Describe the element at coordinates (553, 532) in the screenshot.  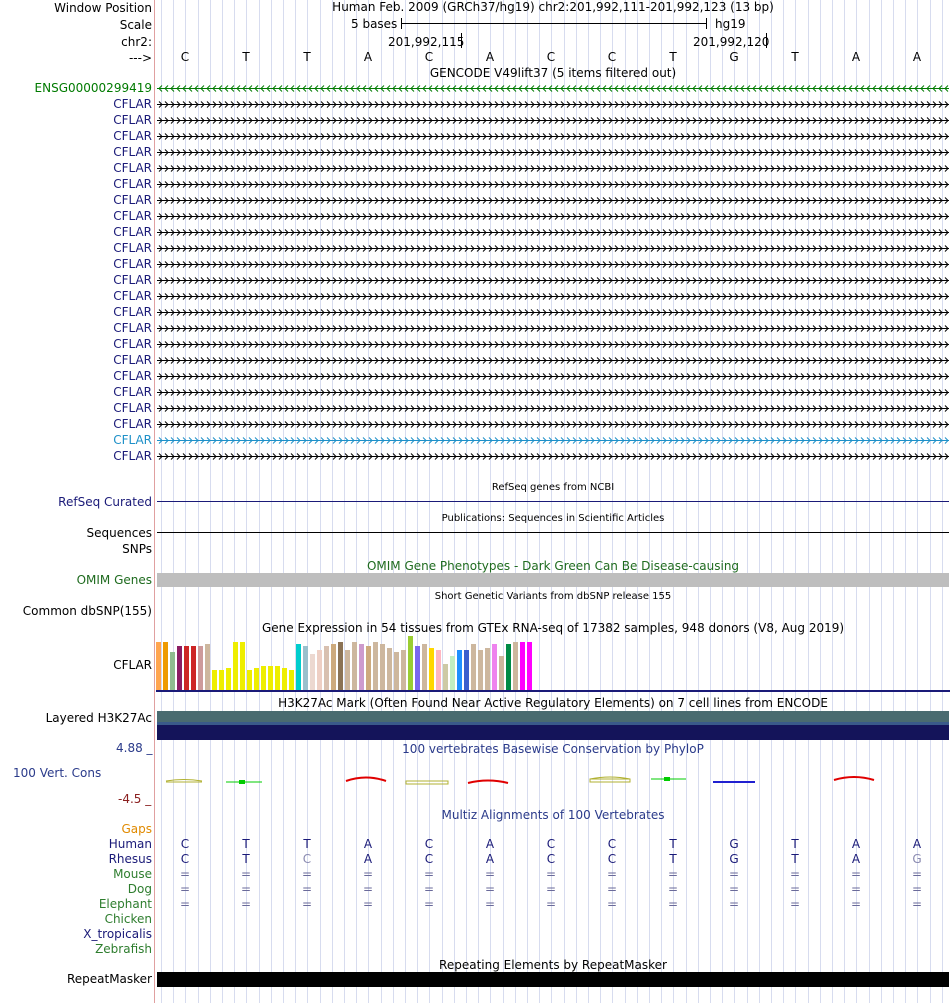
I see `publications-track-line` at that location.